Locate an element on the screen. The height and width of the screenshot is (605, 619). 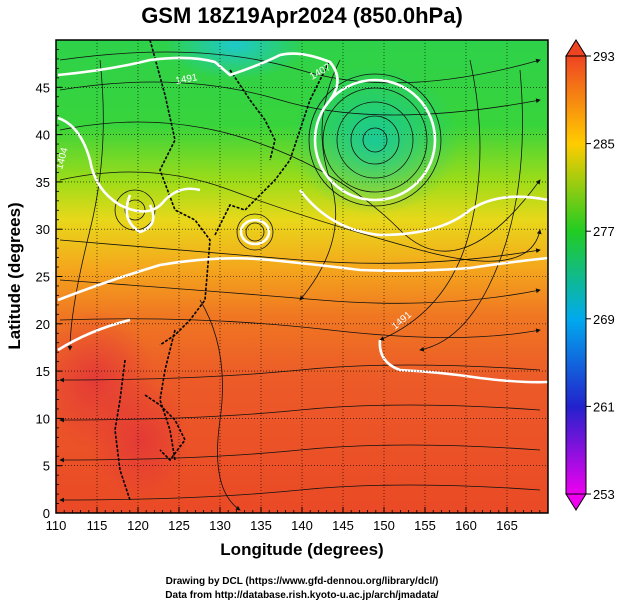
y-tick-label: 25 is located at coordinates (43, 277).